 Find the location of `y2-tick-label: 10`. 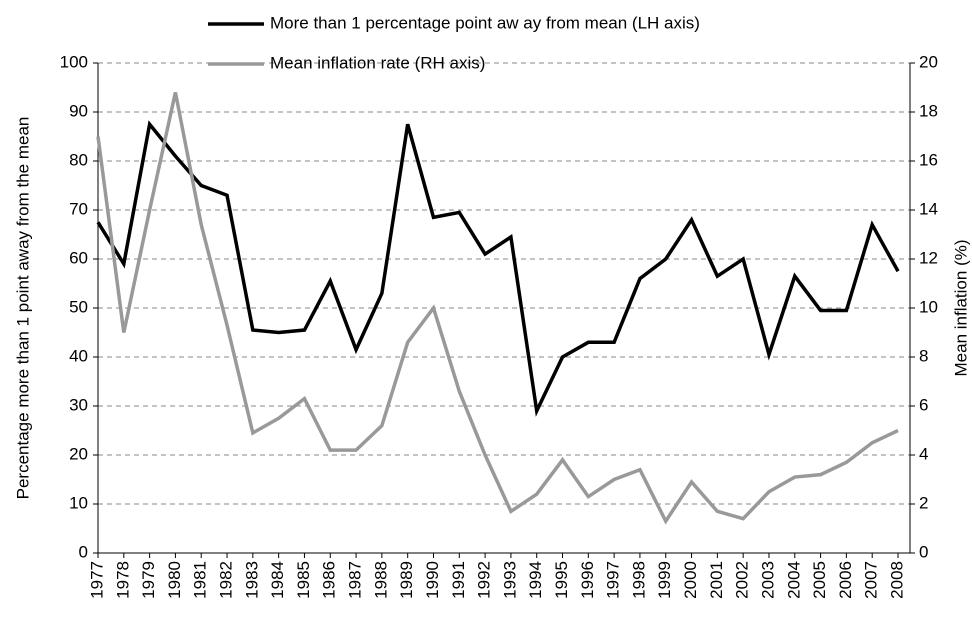

y2-tick-label: 10 is located at coordinates (928, 306).